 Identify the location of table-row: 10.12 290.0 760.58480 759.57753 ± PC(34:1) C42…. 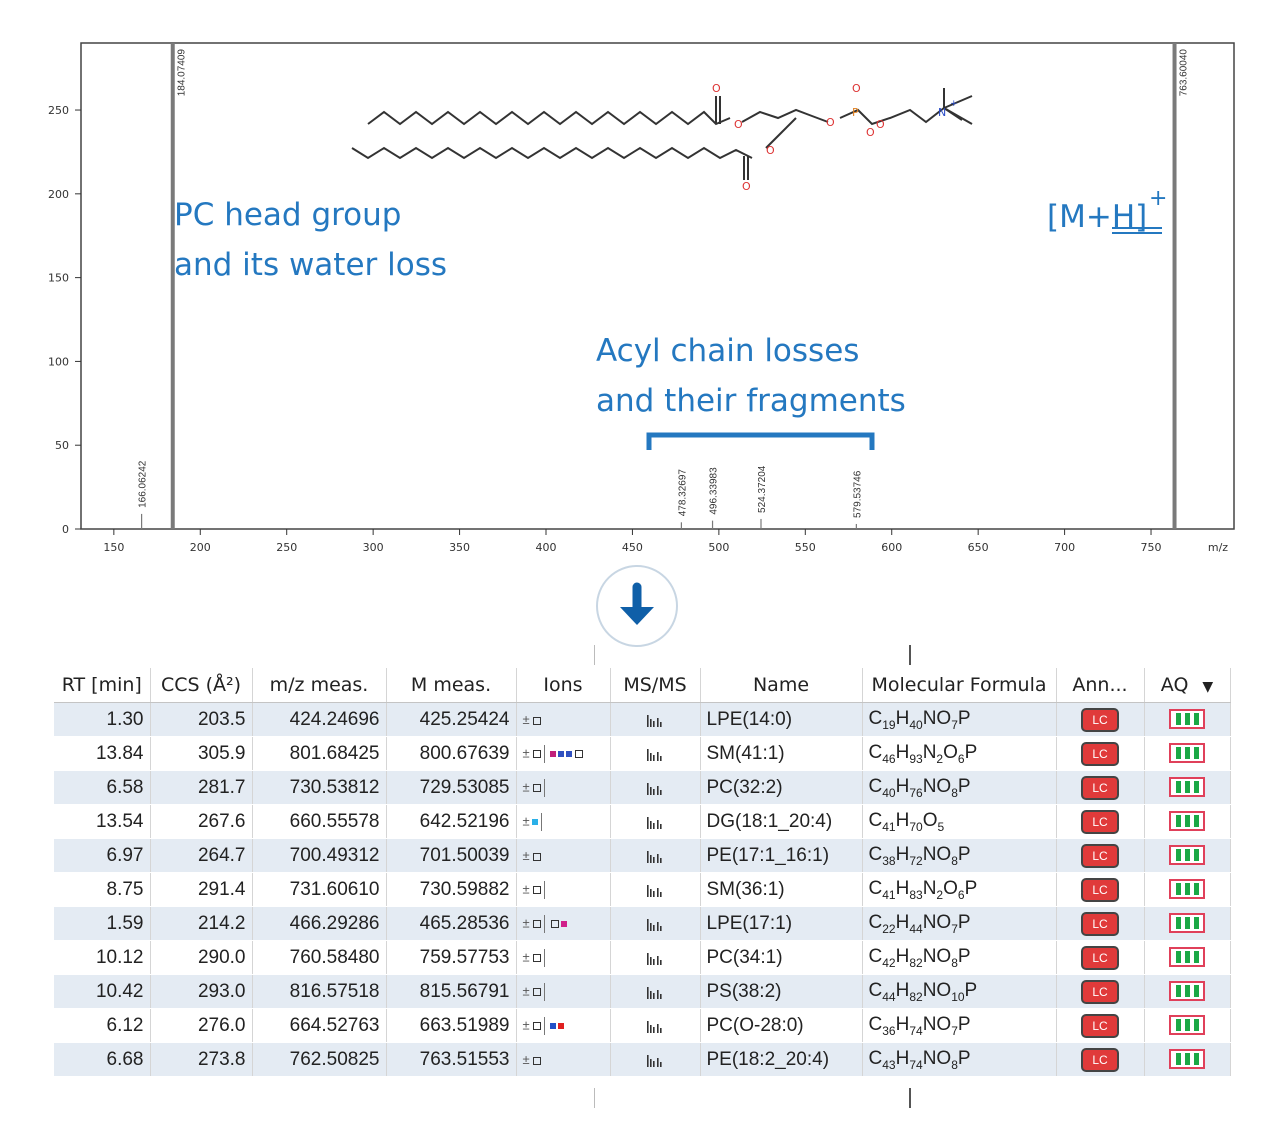
(642, 957).